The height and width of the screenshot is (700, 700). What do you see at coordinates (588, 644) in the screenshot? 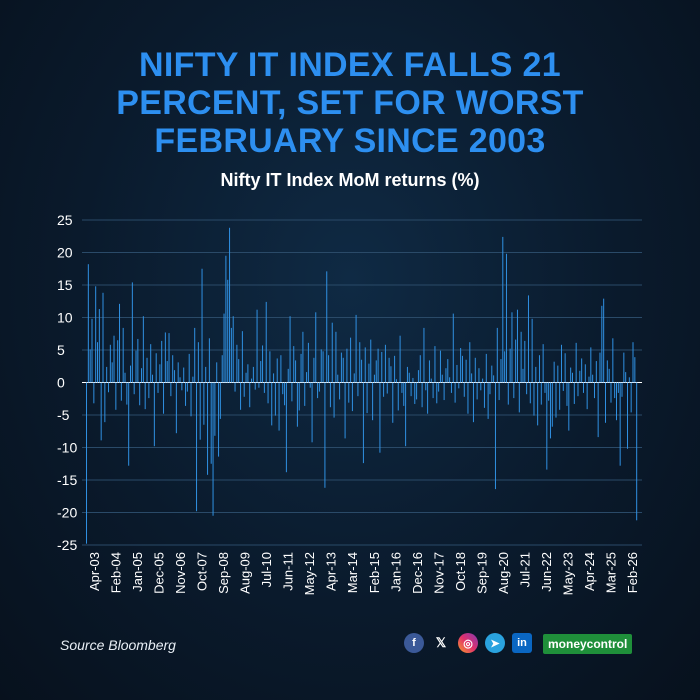
I see `moneycontrol-logo: moneycontrol` at bounding box center [588, 644].